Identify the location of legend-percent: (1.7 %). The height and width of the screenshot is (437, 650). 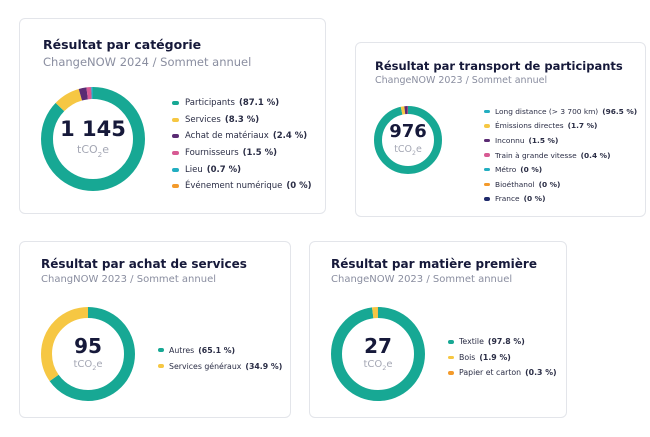
(582, 126).